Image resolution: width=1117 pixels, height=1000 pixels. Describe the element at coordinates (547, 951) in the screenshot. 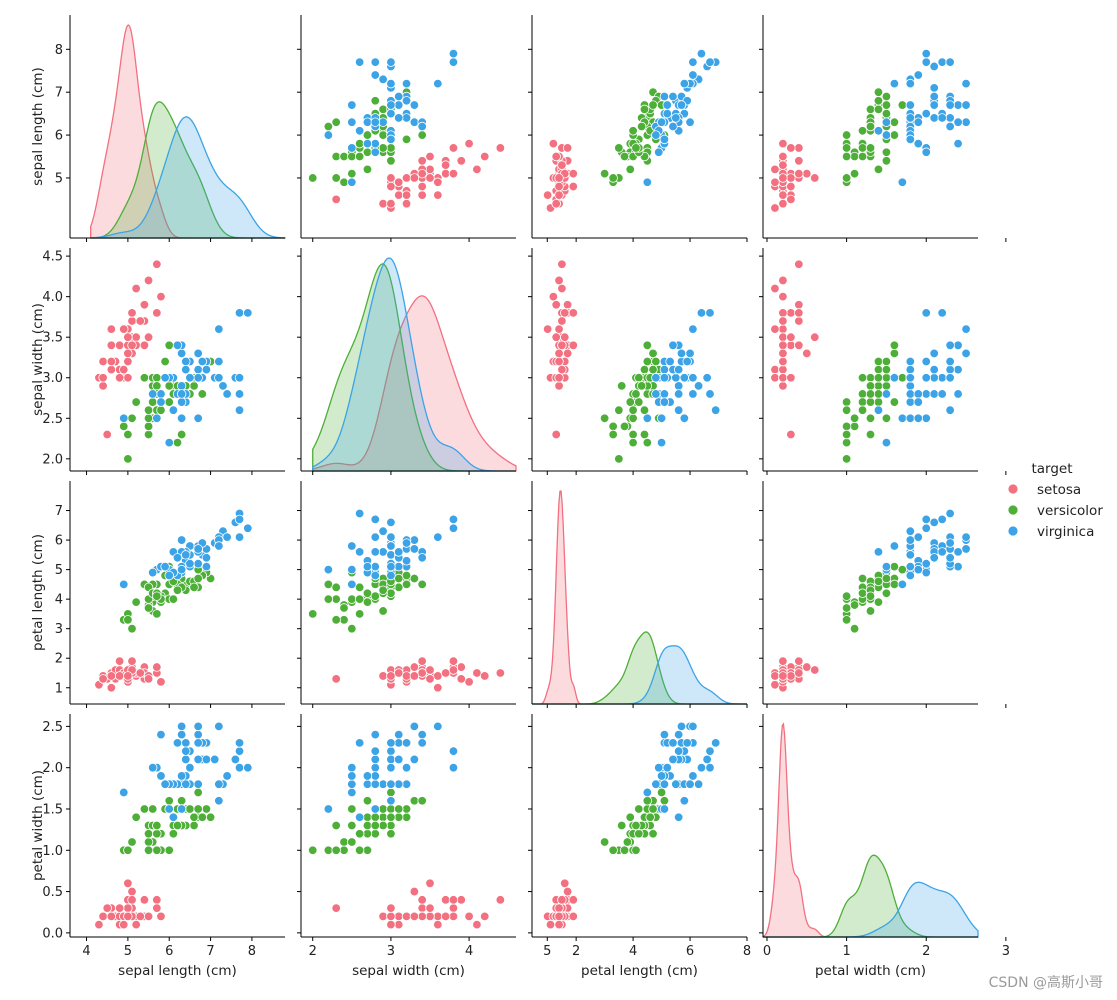

I see `x-tick-label: 5` at that location.